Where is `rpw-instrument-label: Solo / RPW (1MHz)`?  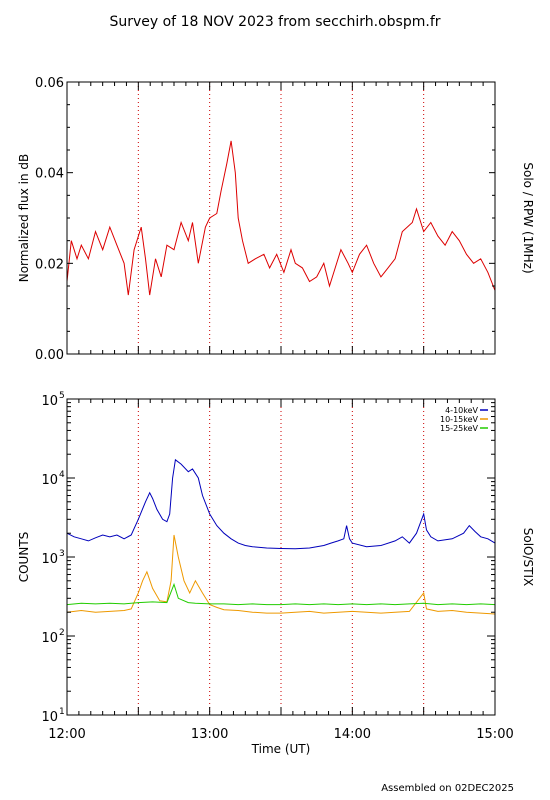 rpw-instrument-label: Solo / RPW (1MHz) is located at coordinates (528, 217).